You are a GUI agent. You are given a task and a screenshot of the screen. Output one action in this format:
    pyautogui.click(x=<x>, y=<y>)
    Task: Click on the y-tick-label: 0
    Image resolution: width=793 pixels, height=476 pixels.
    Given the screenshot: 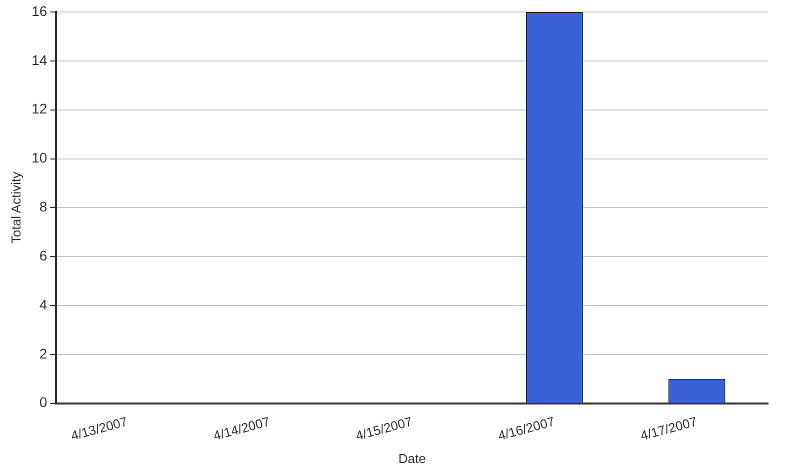 What is the action you would take?
    pyautogui.click(x=43, y=402)
    